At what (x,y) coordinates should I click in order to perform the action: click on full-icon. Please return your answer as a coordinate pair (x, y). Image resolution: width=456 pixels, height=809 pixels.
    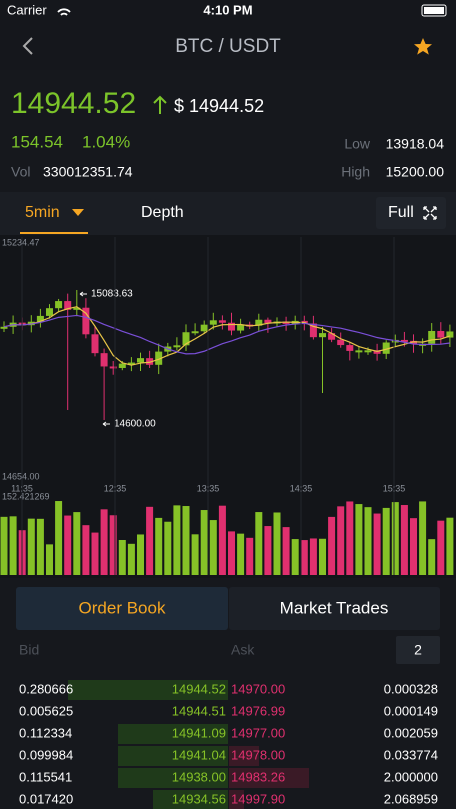
    Looking at the image, I should click on (430, 213).